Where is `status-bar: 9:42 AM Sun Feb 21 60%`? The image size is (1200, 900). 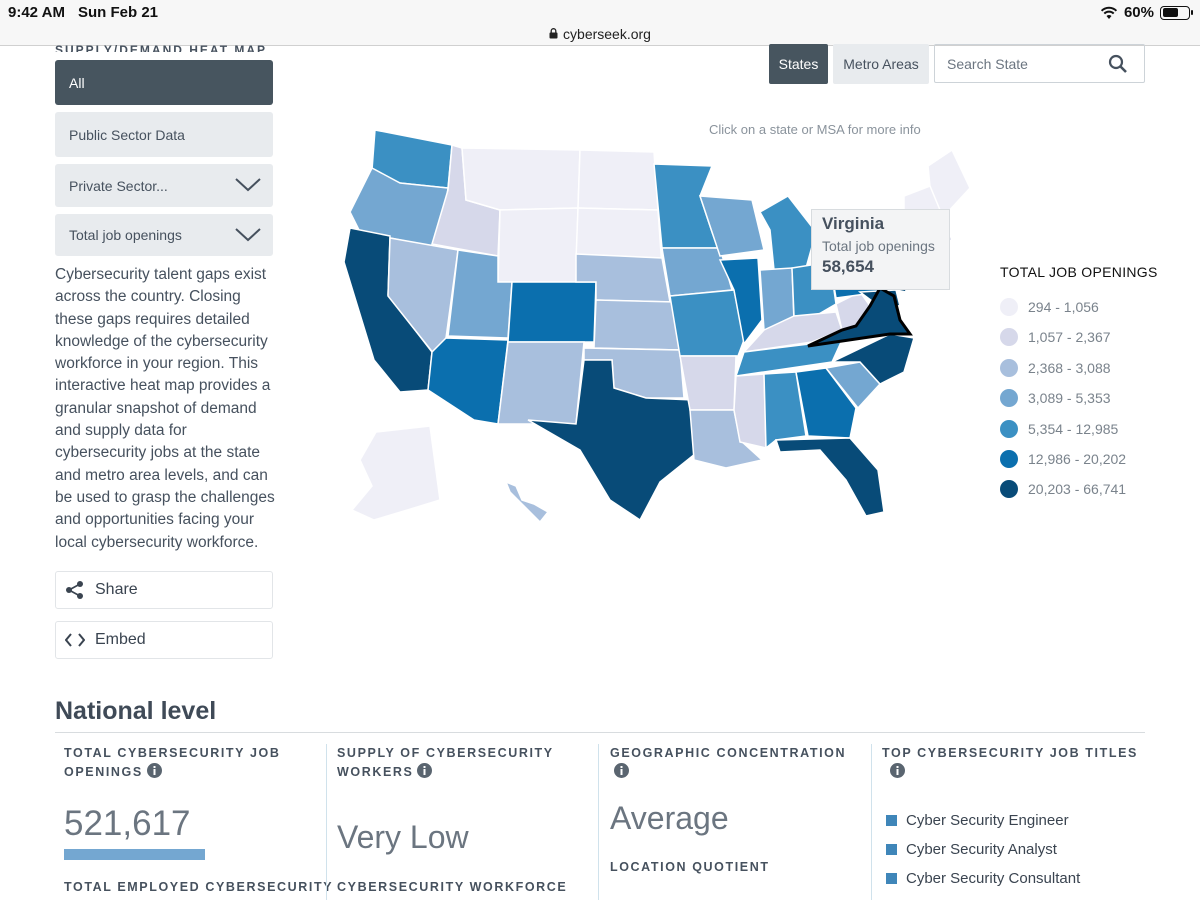
status-bar: 9:42 AM Sun Feb 21 60% is located at coordinates (600, 13).